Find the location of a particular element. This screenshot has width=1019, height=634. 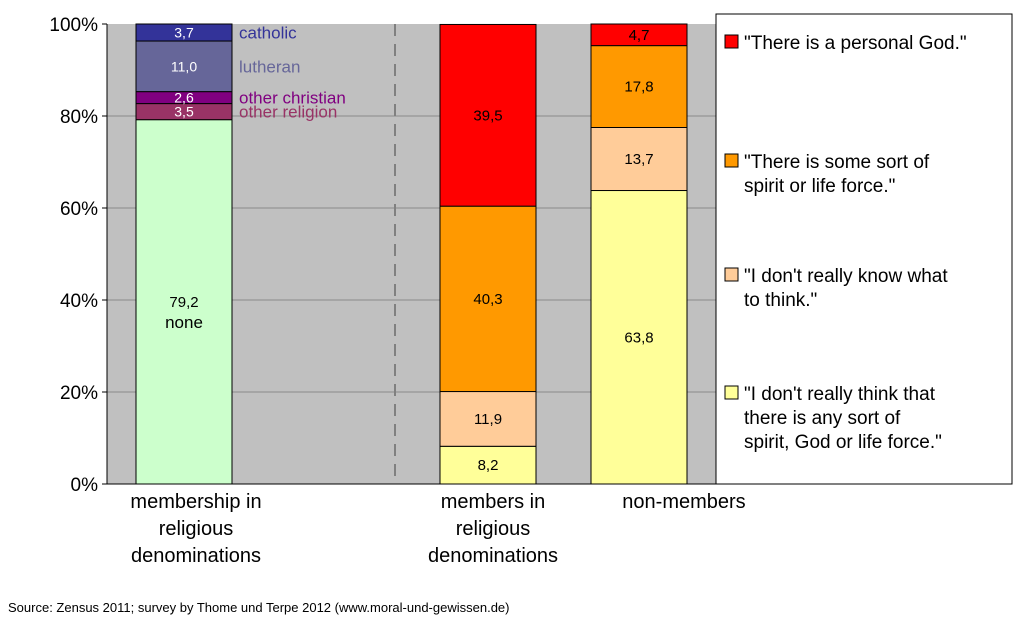

legend-label: to think." is located at coordinates (780, 300).